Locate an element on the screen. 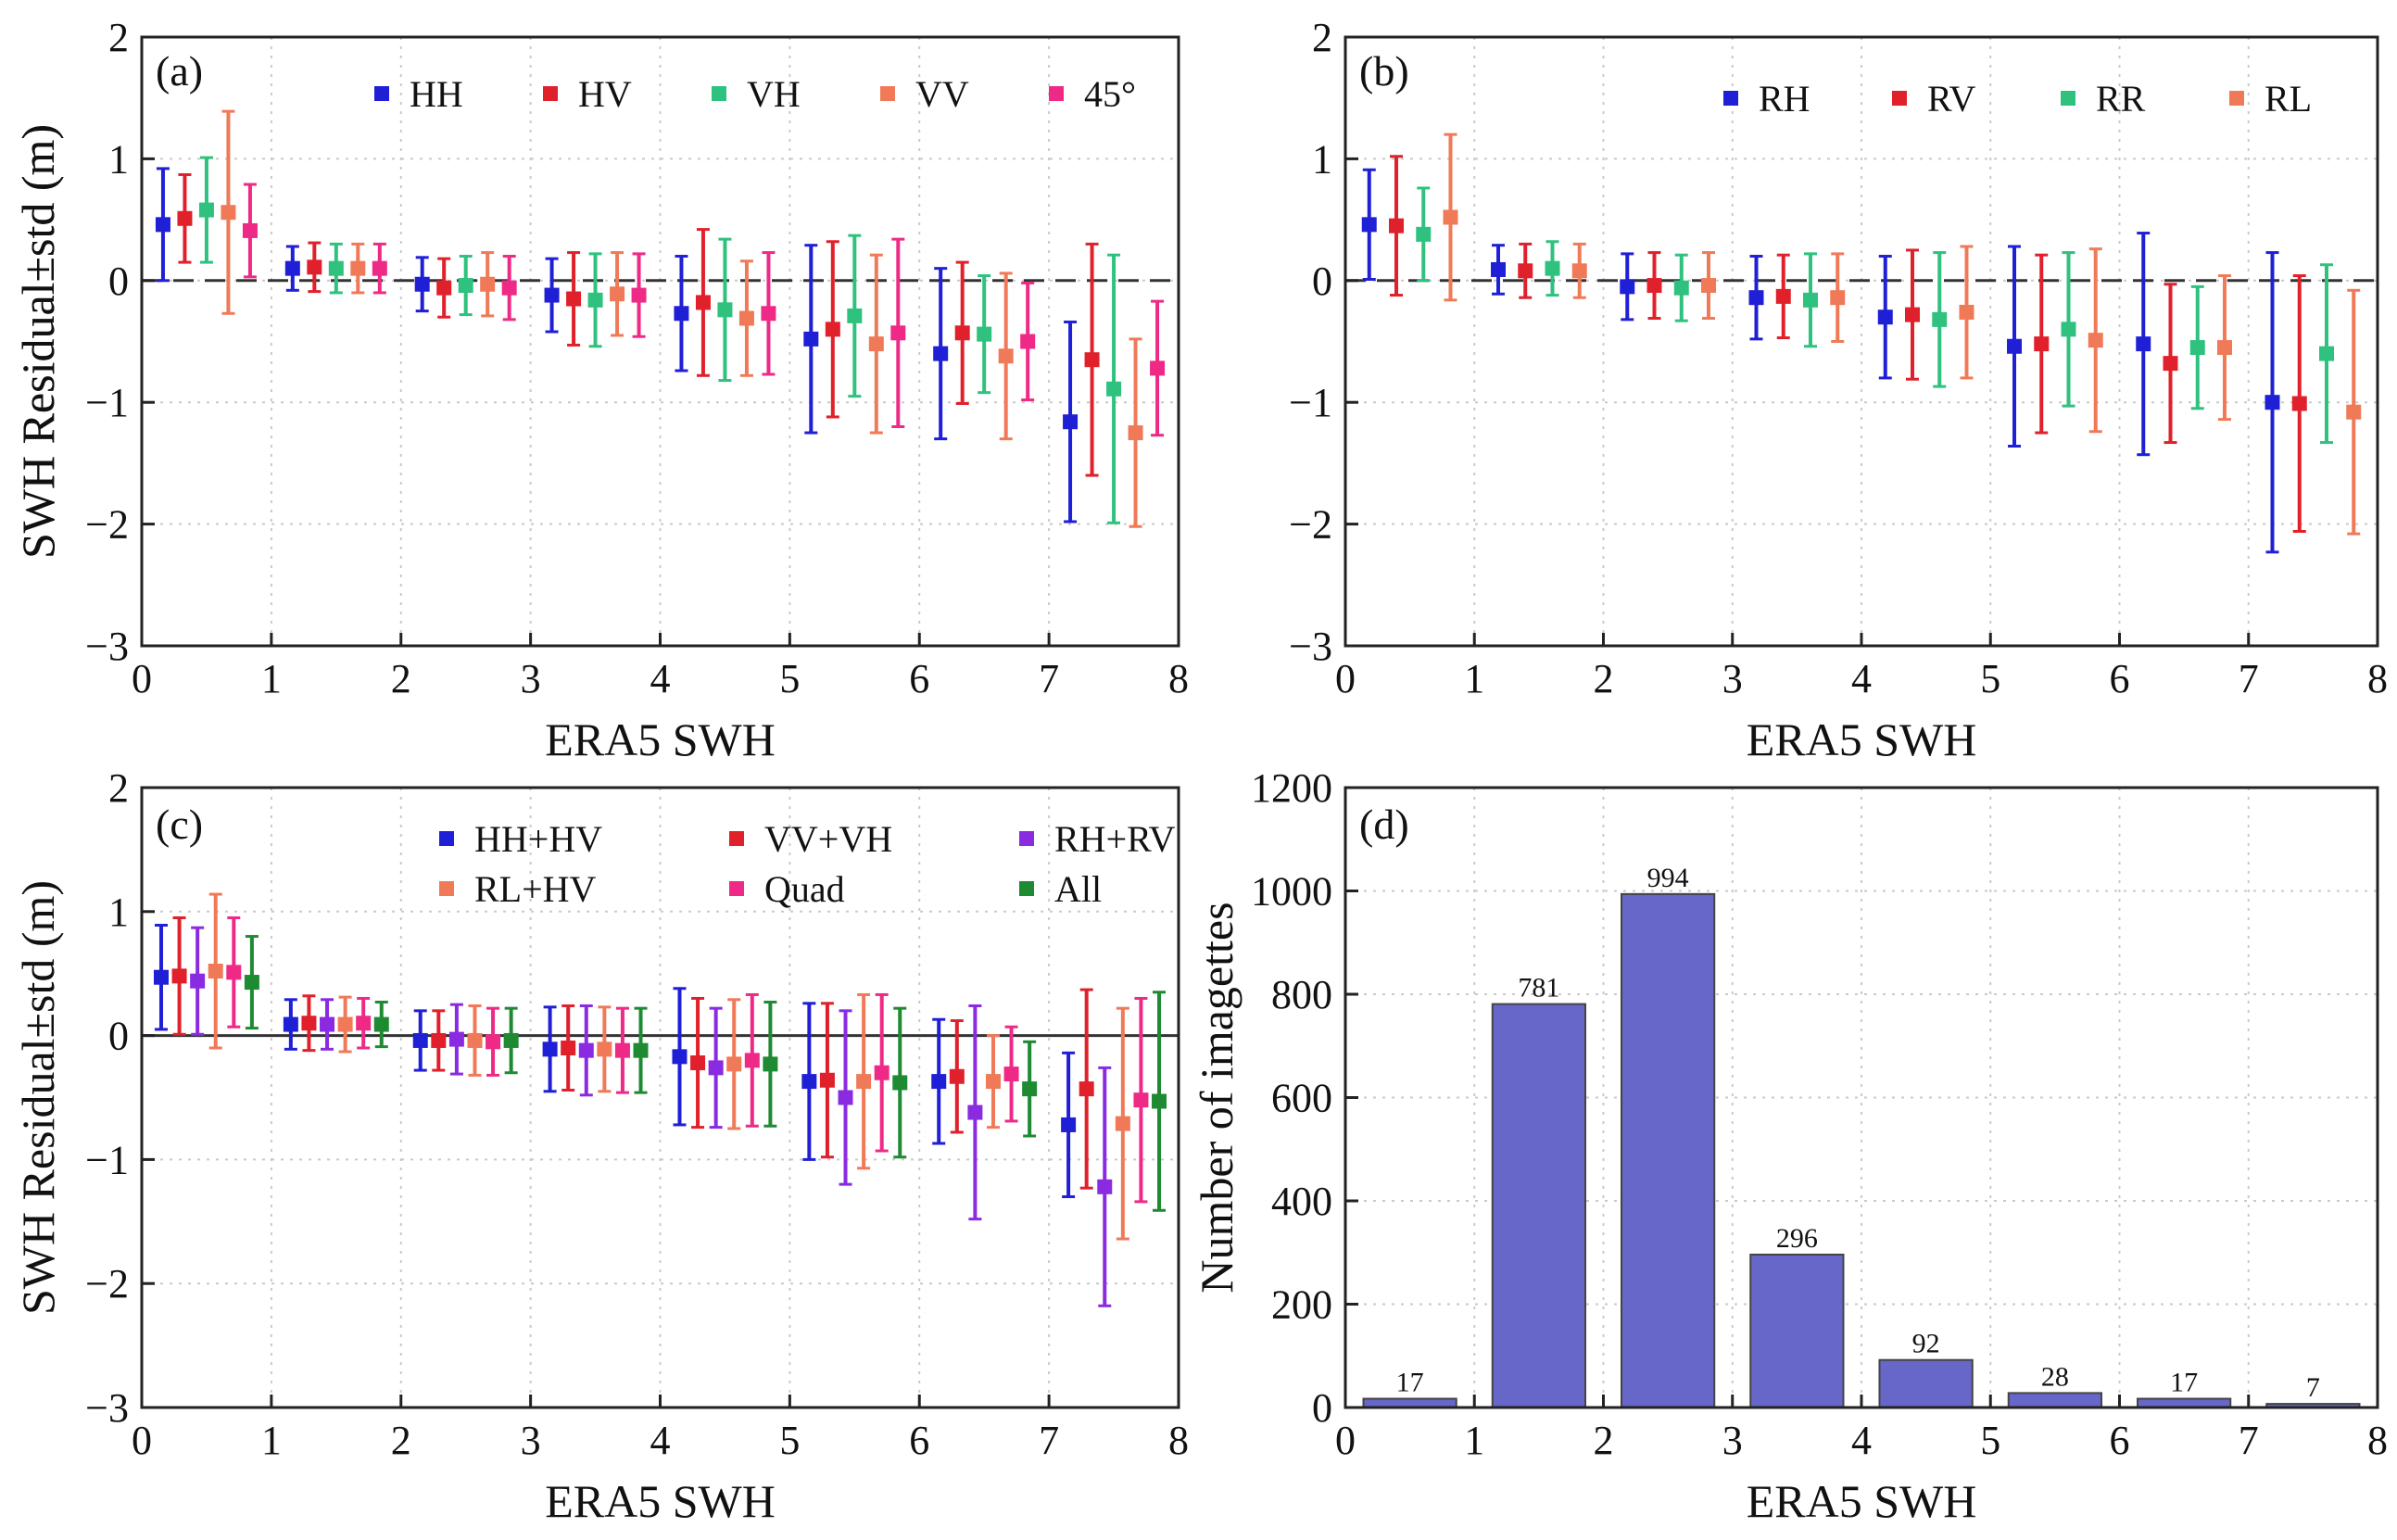 This screenshot has height=1540, width=2397. y-tick-label: 800 is located at coordinates (1301, 995).